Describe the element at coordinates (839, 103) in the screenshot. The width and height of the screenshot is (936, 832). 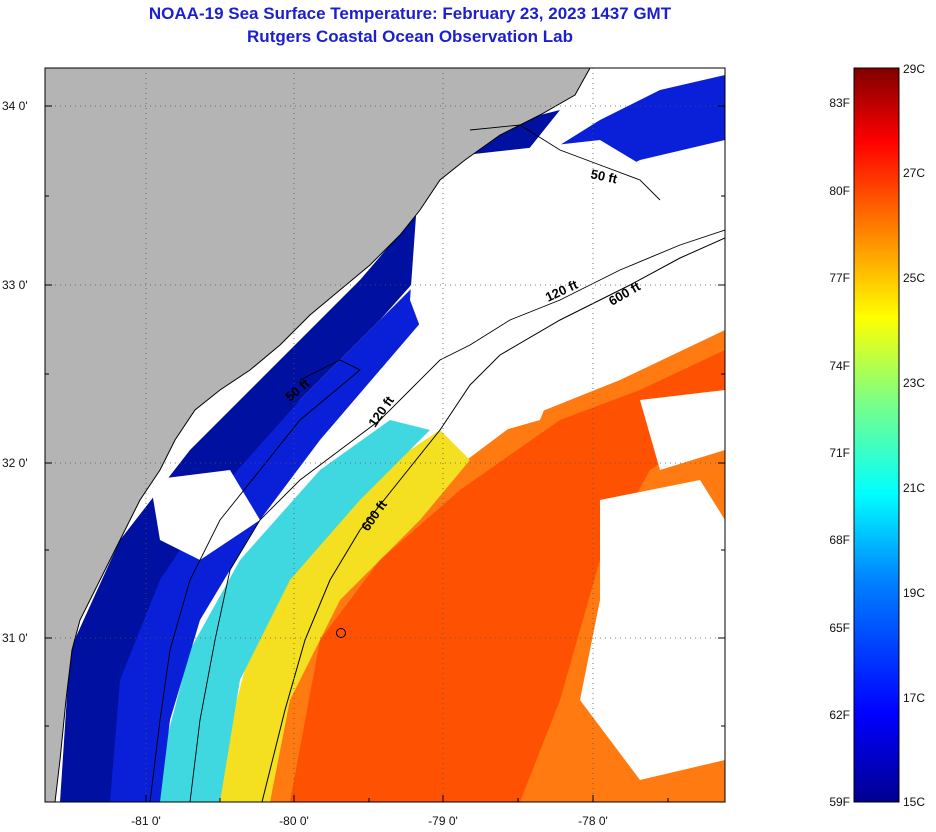
I see `cbar-f-83: 83F` at that location.